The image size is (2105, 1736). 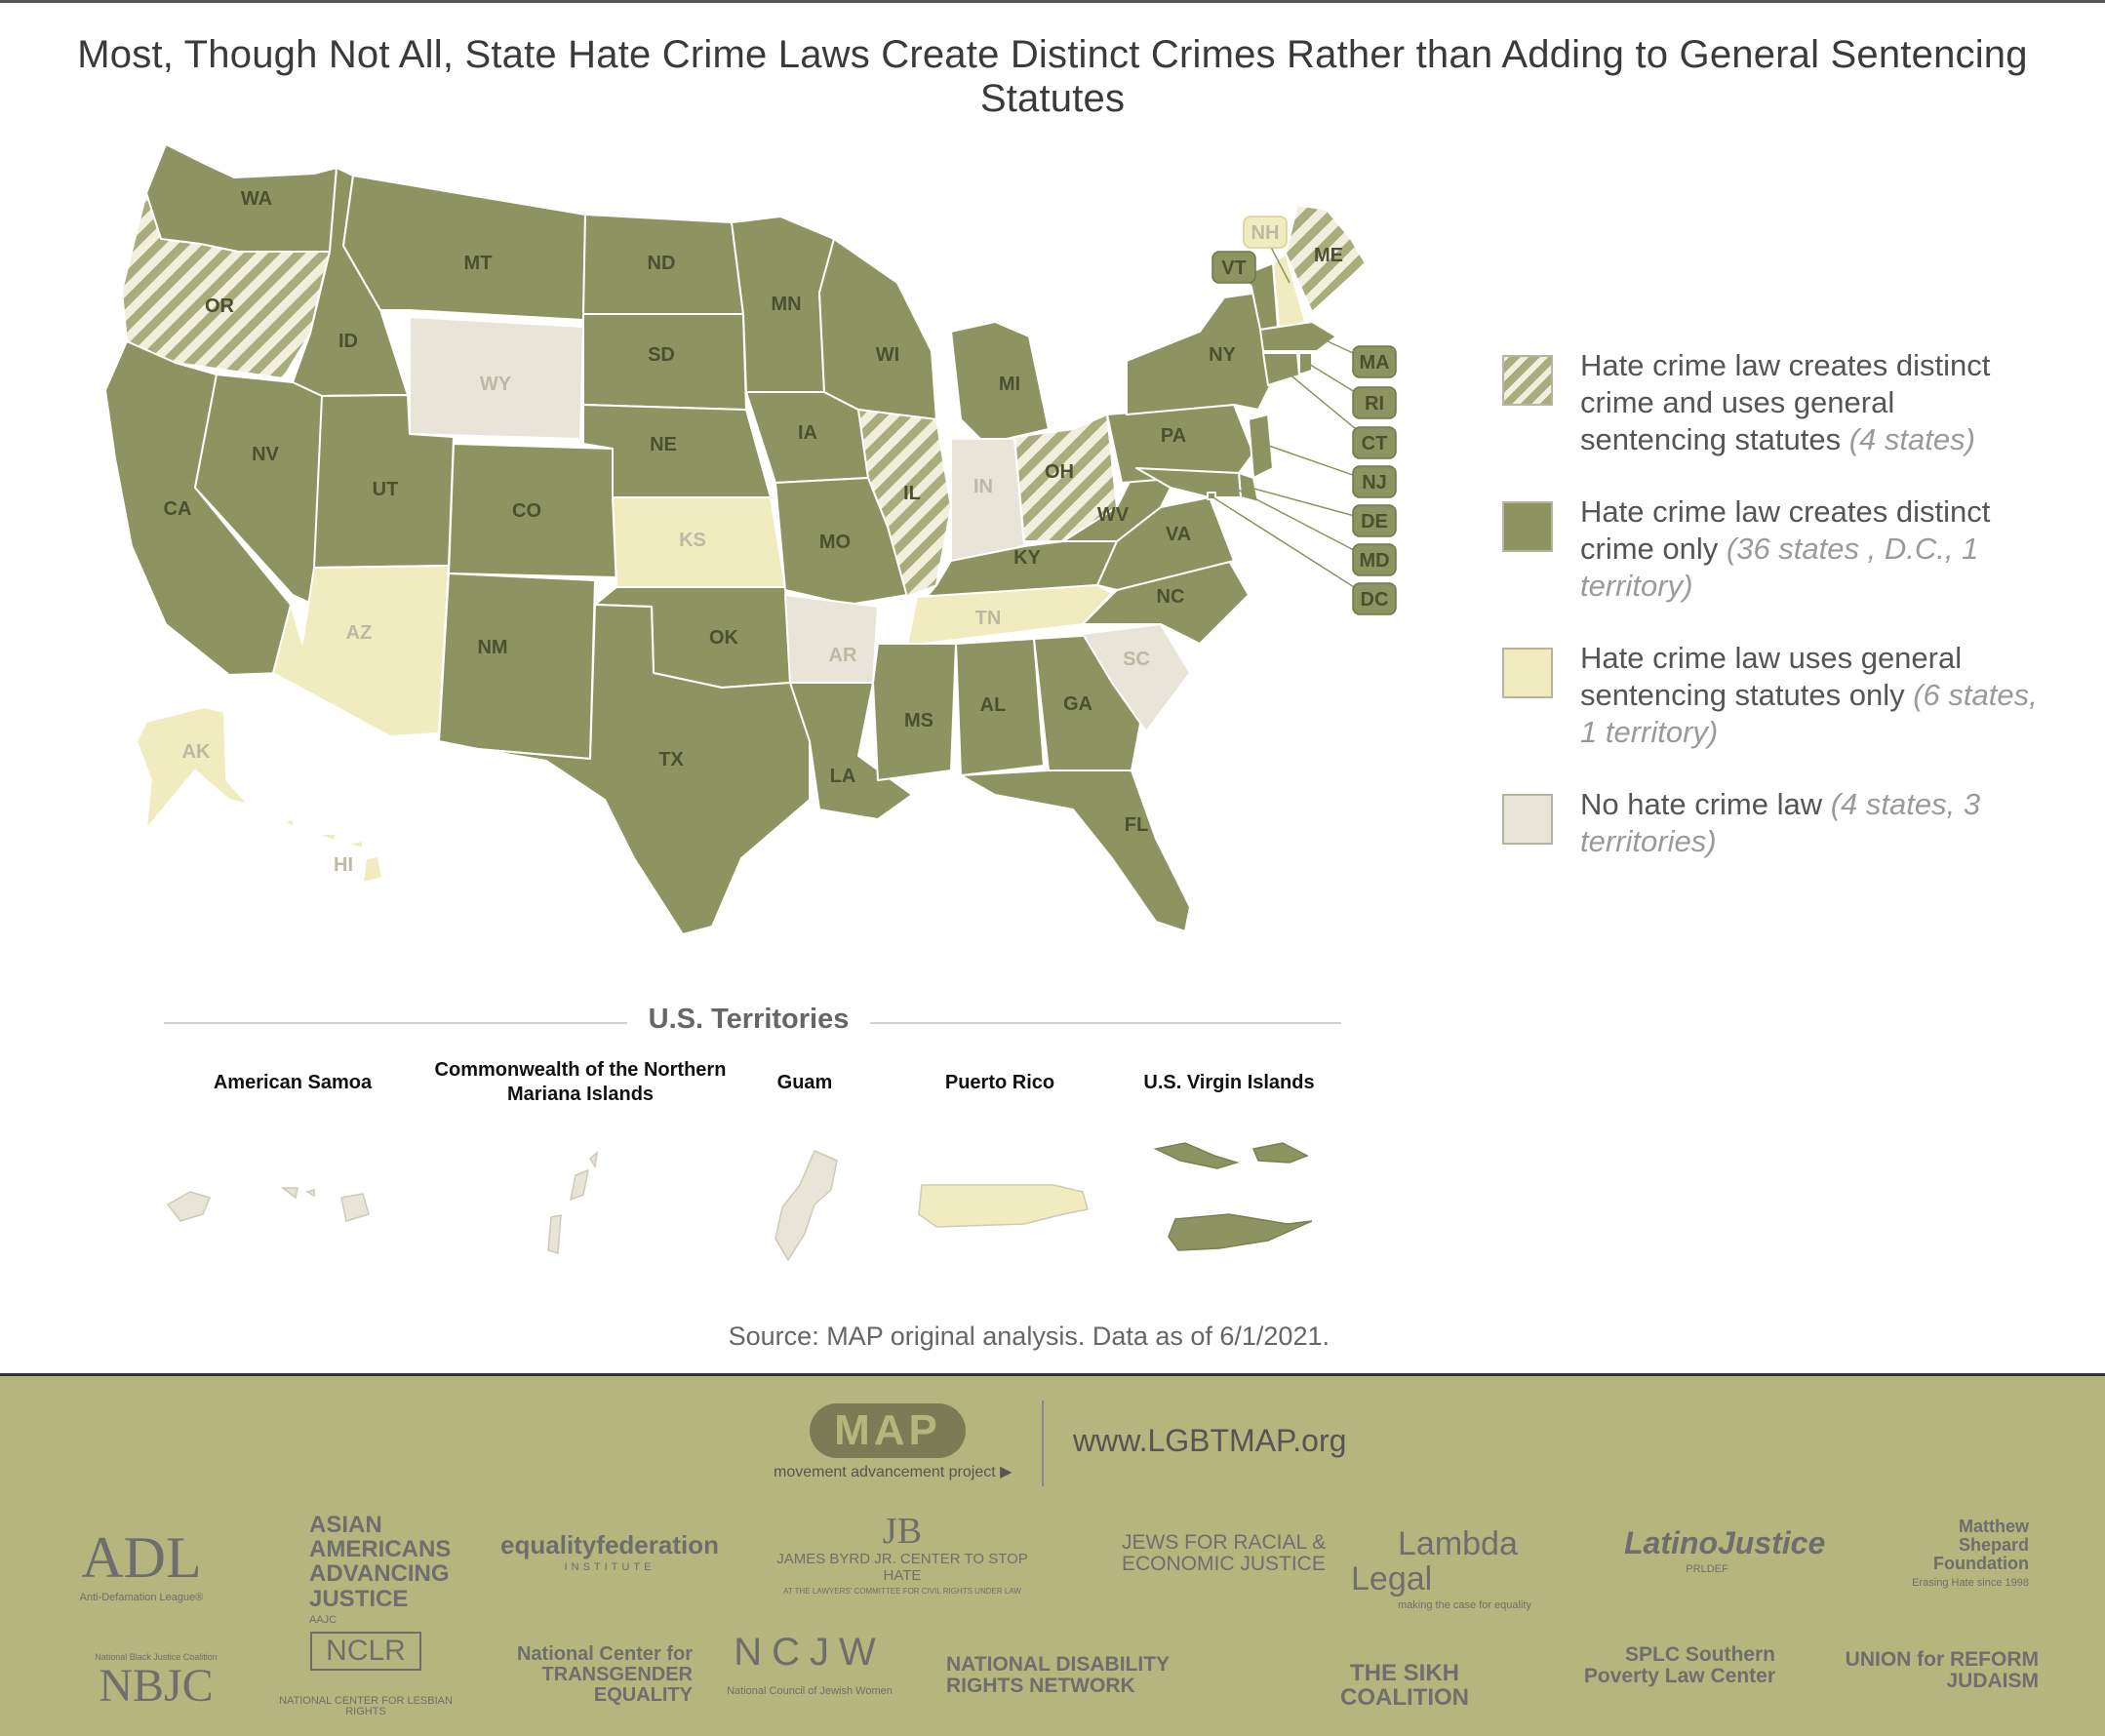 What do you see at coordinates (851, 751) in the screenshot?
I see `state-la` at bounding box center [851, 751].